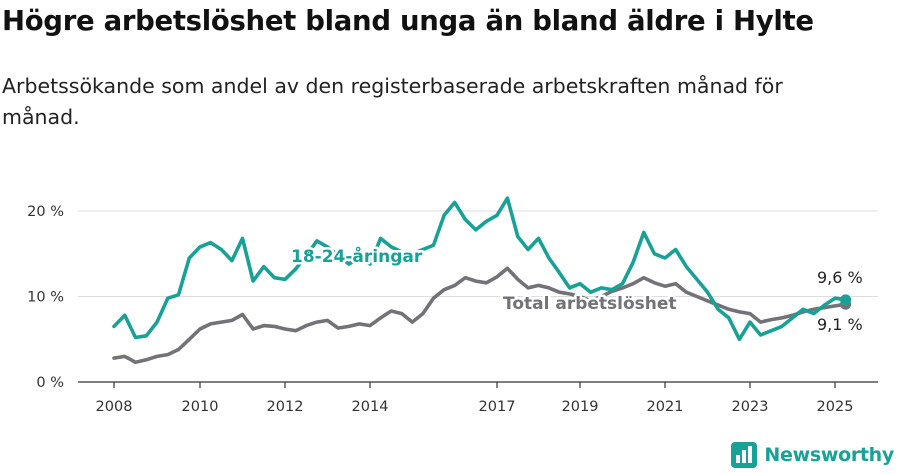 This screenshot has width=900, height=474. What do you see at coordinates (45, 212) in the screenshot?
I see `y-tick-label: 20 %` at bounding box center [45, 212].